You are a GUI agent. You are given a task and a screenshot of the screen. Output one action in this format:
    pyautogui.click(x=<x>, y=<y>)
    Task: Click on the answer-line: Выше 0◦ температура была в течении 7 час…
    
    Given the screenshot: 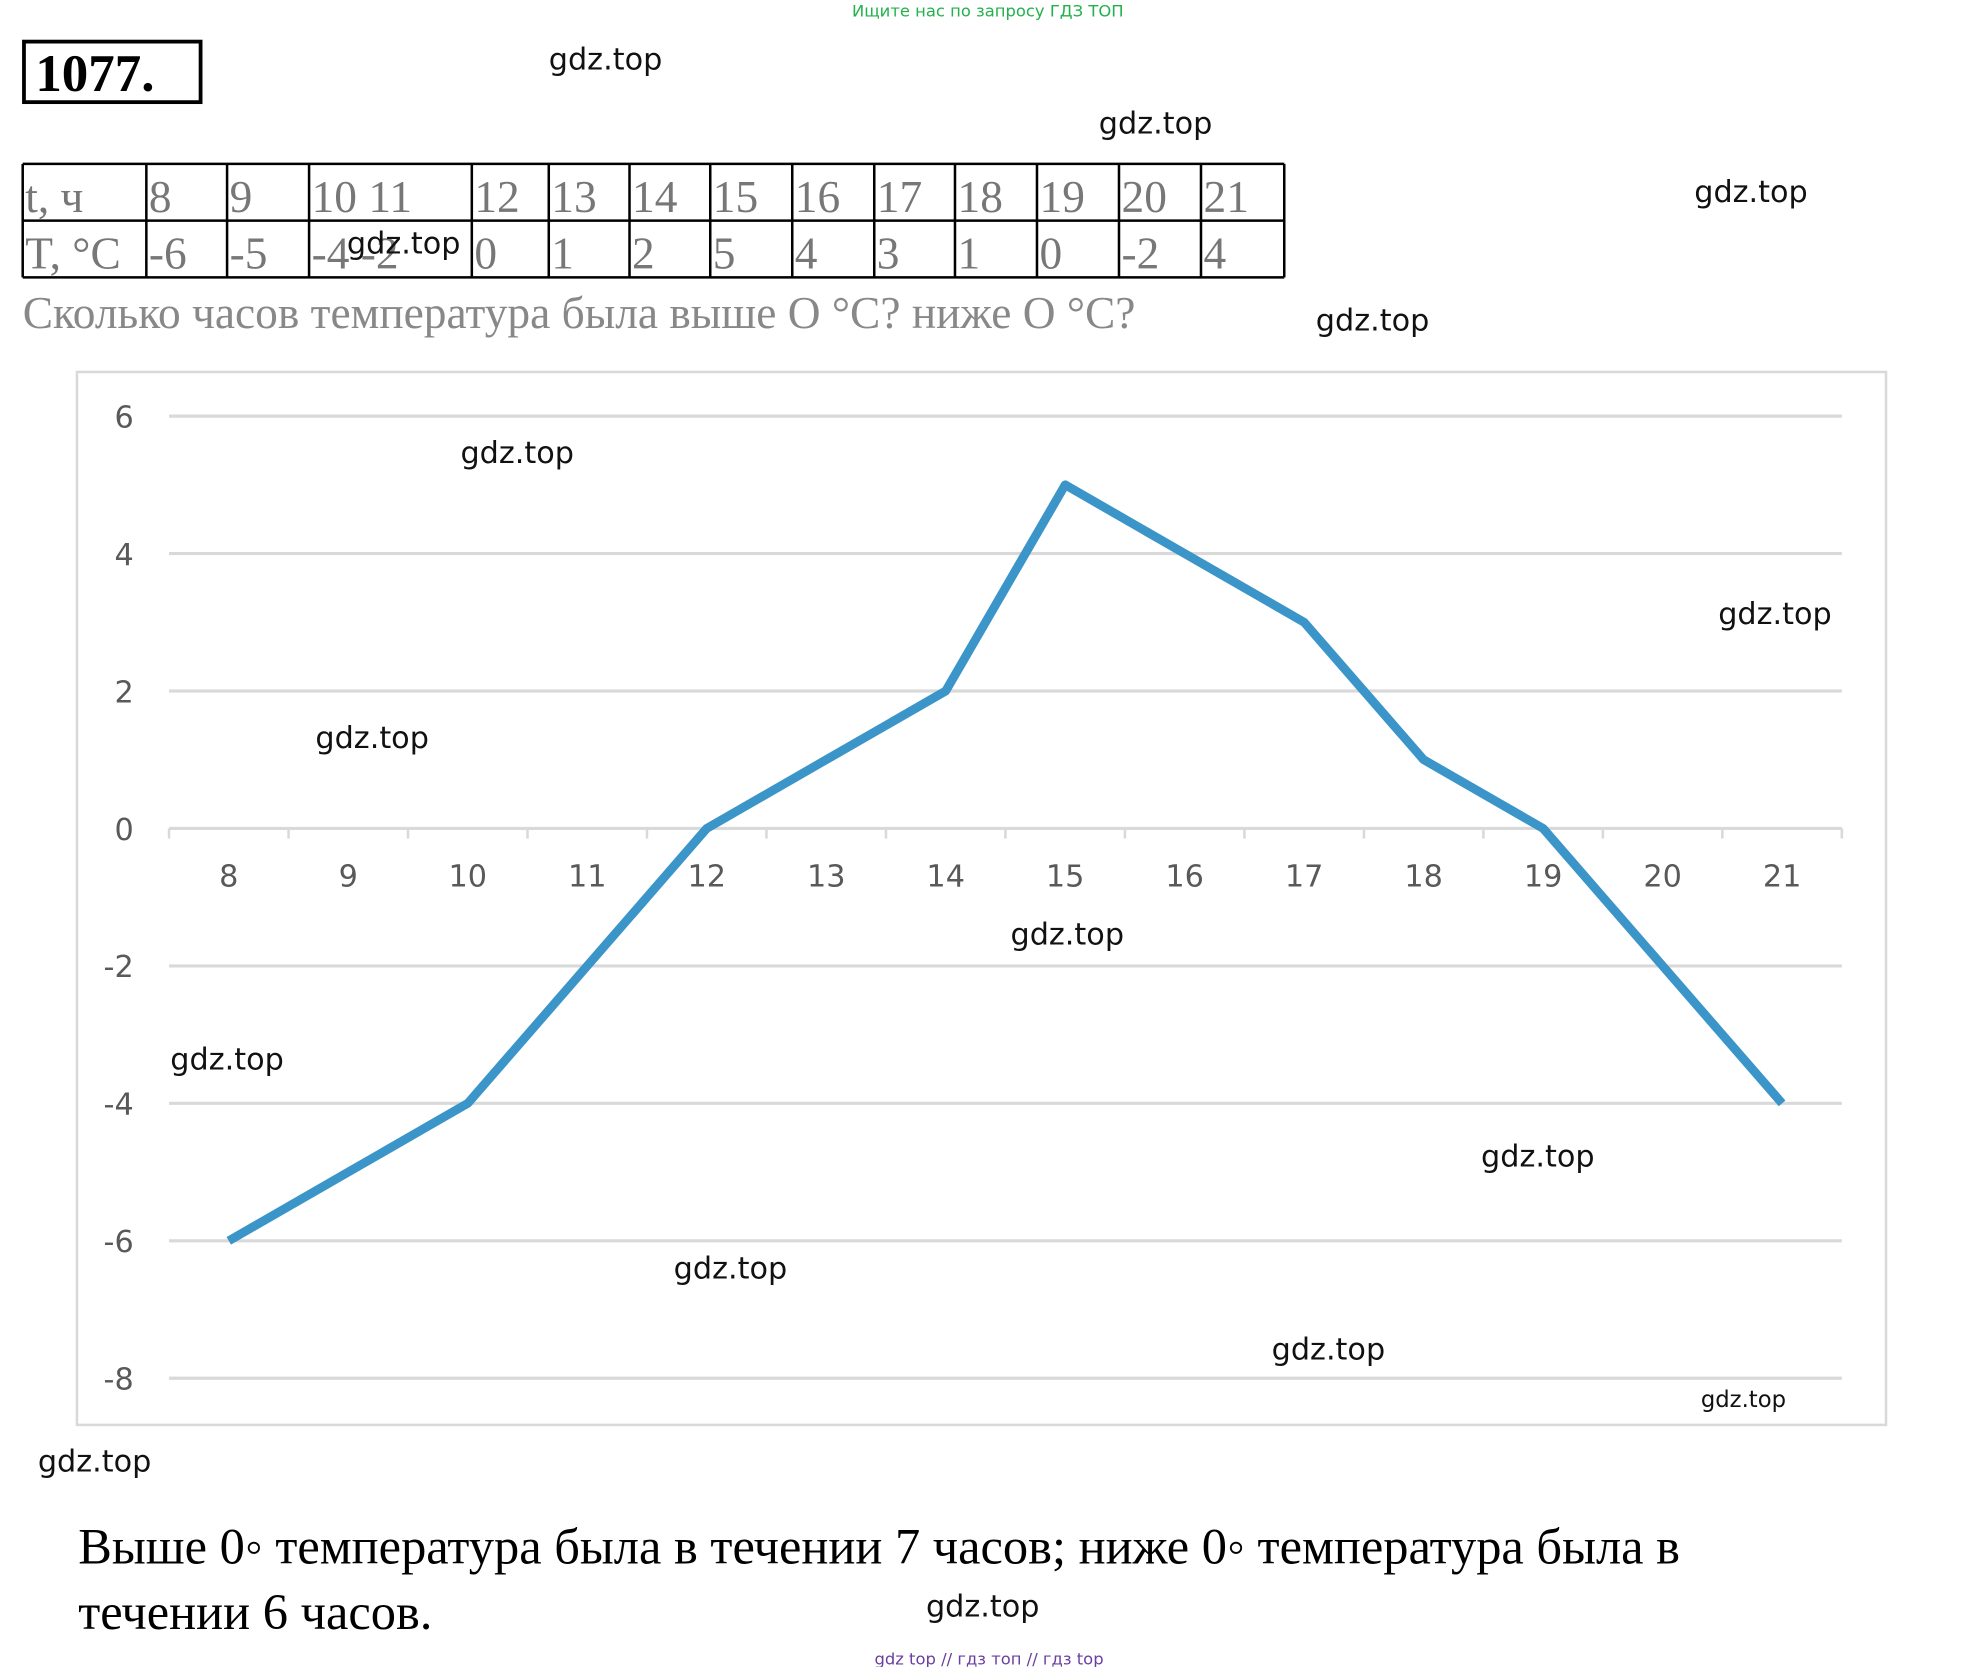 What is the action you would take?
    pyautogui.click(x=879, y=1547)
    